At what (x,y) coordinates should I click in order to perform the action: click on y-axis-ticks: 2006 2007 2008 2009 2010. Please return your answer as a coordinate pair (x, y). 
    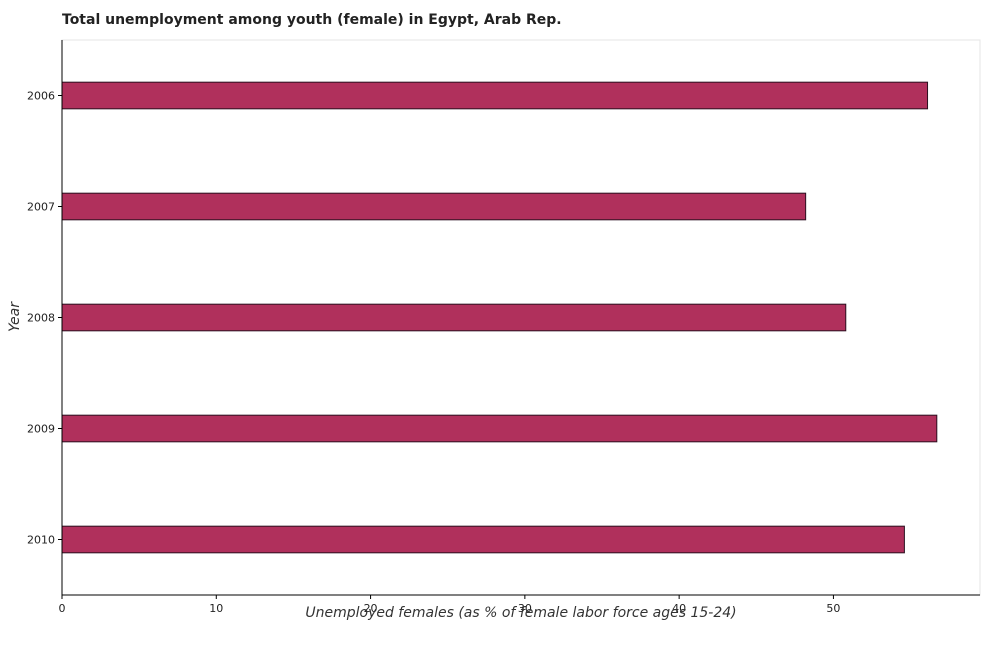
    Looking at the image, I should click on (44, 318).